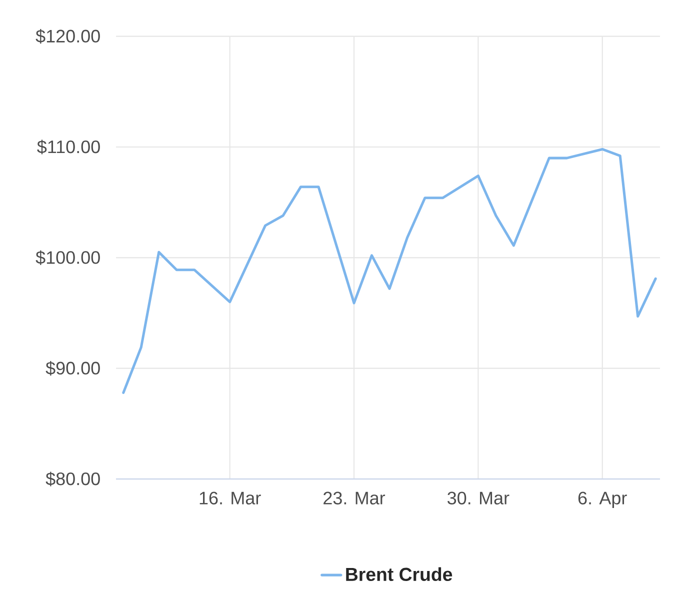 The width and height of the screenshot is (699, 597). Describe the element at coordinates (73, 479) in the screenshot. I see `y-tick-label: $80.00` at that location.